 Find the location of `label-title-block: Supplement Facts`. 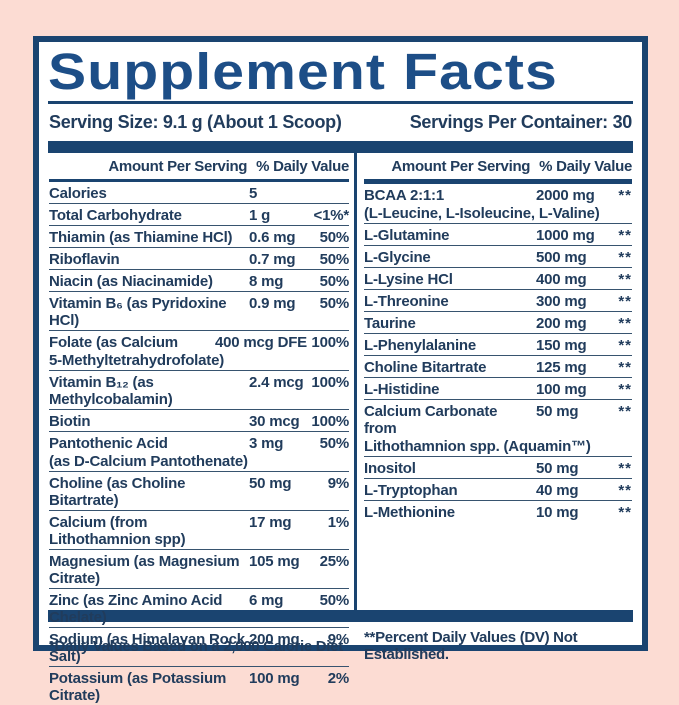

label-title-block: Supplement Facts is located at coordinates (340, 74).